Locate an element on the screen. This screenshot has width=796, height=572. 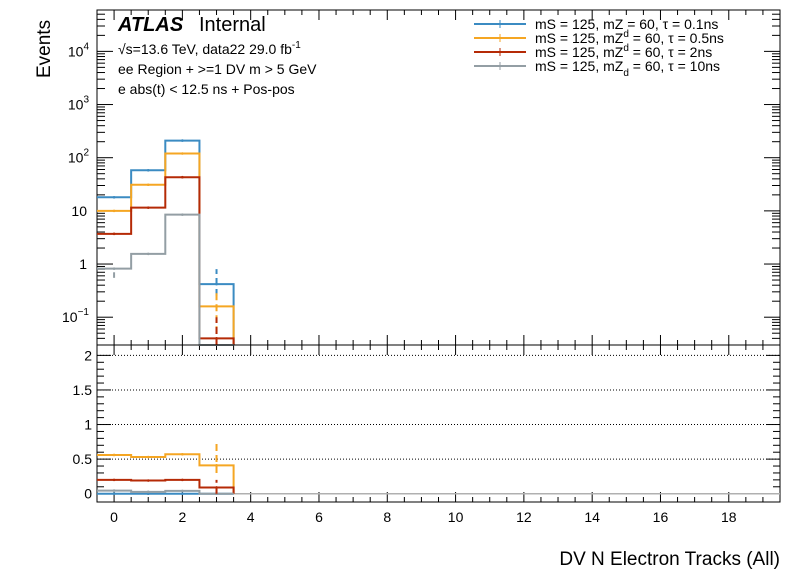
x-tick-label: 0 is located at coordinates (114, 517).